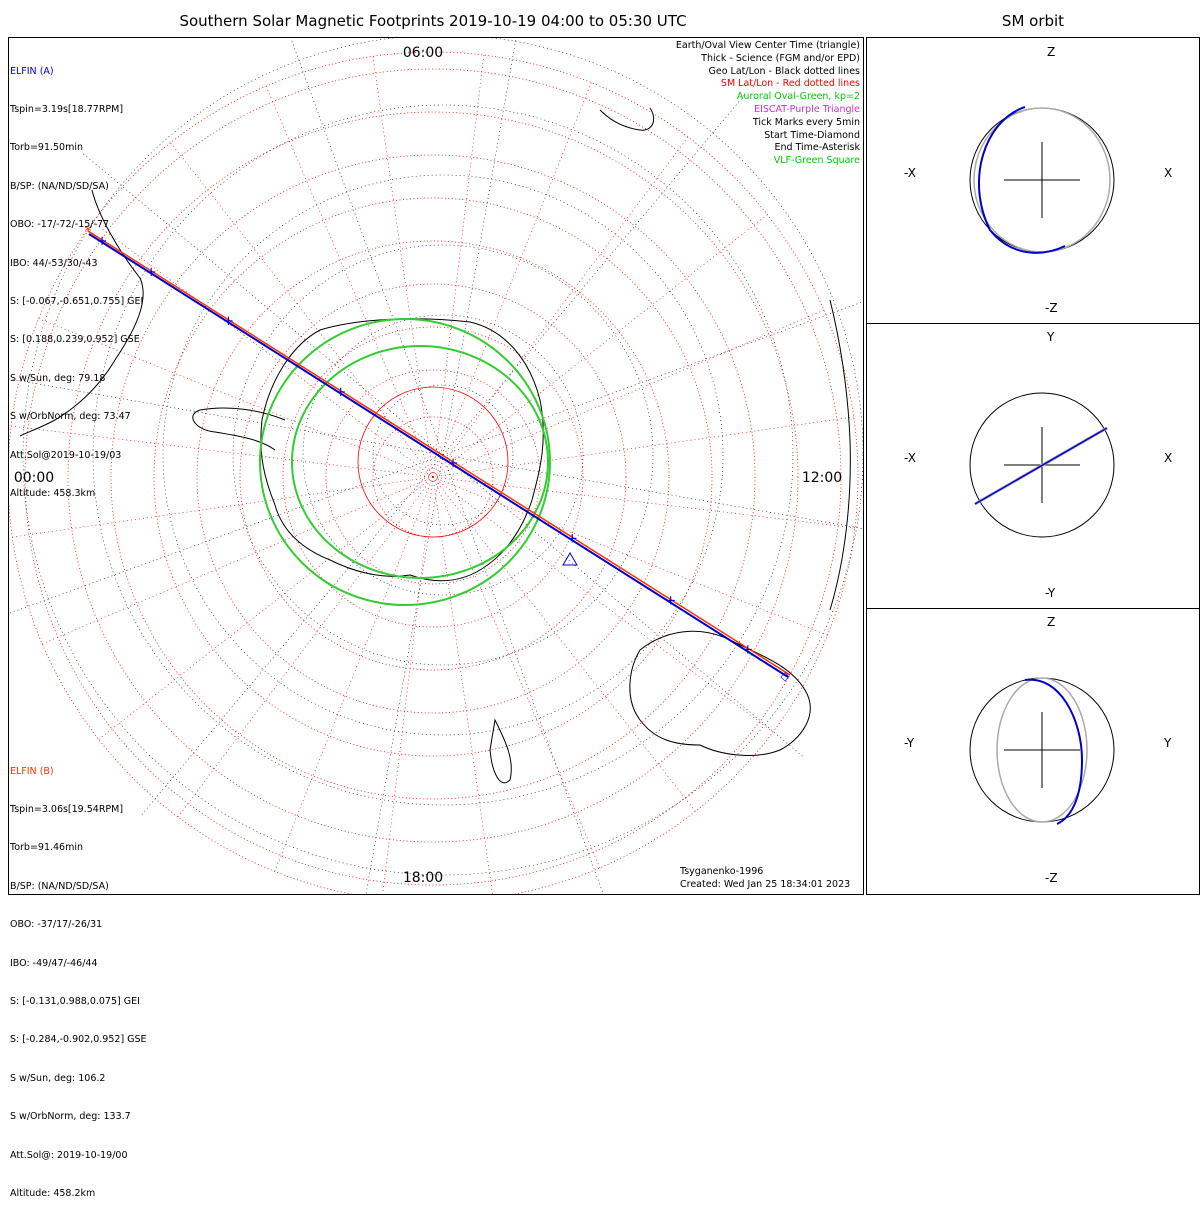 This screenshot has width=1200, height=1213. I want to click on elfin-a-line: S w/OrbNorm, deg: 73.47, so click(70, 417).